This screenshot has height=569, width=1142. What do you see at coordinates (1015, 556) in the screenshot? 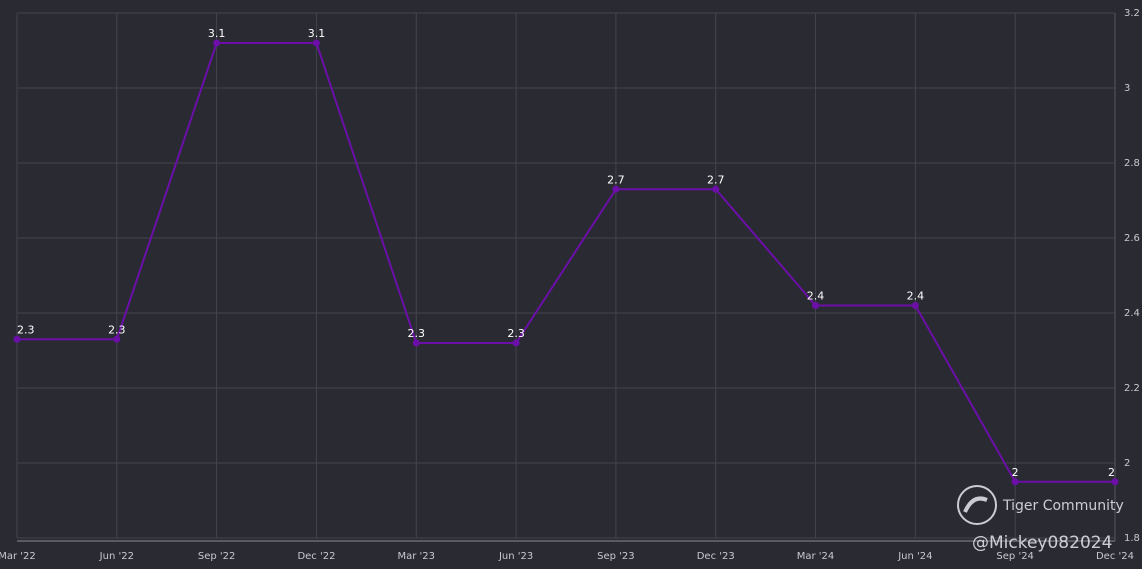
I see `x-tick-label: Sep '24` at bounding box center [1015, 556].